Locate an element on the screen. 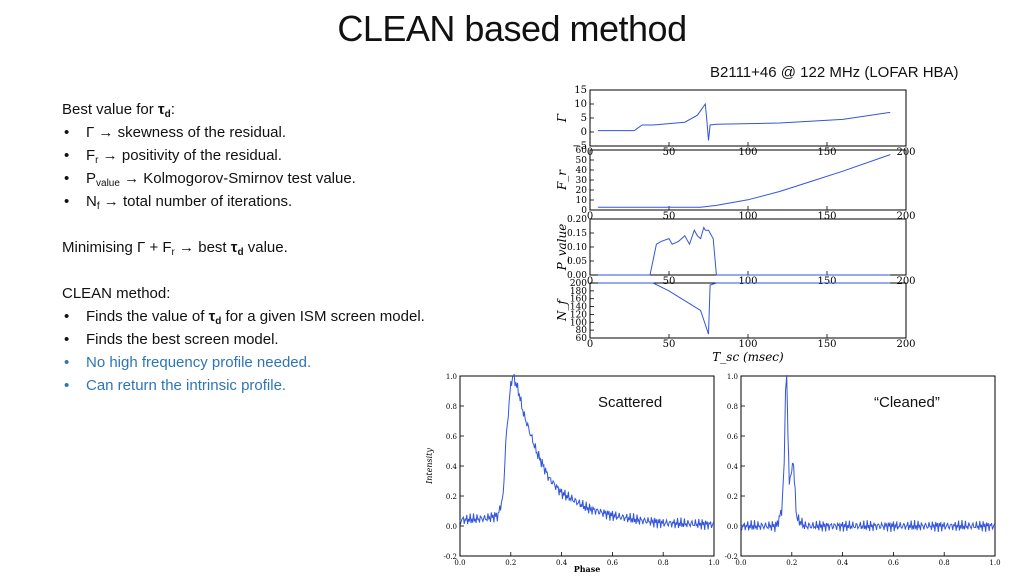  clean-method-header: CLEAN method: is located at coordinates (116, 293).